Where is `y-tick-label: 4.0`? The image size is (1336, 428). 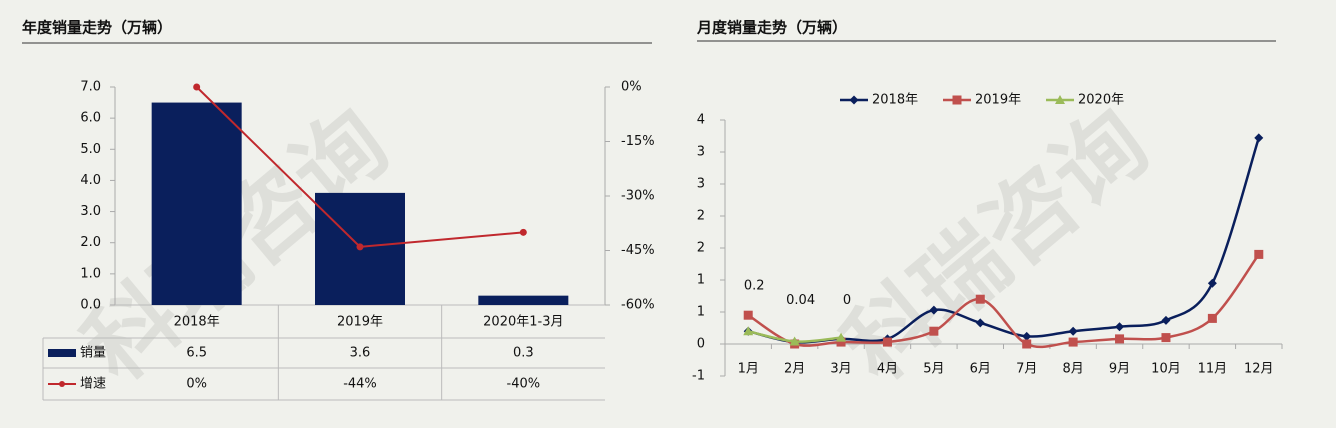 y-tick-label: 4.0 is located at coordinates (90, 180).